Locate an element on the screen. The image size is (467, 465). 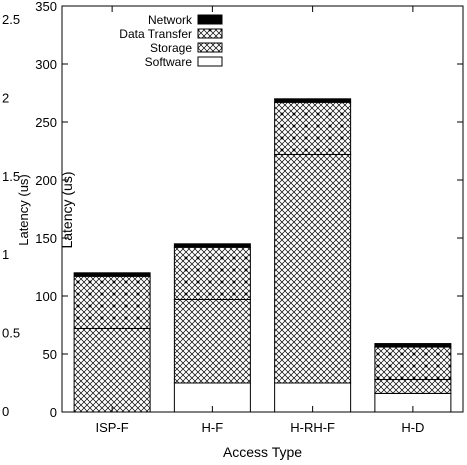
legend-swatch-network is located at coordinates (210, 19).